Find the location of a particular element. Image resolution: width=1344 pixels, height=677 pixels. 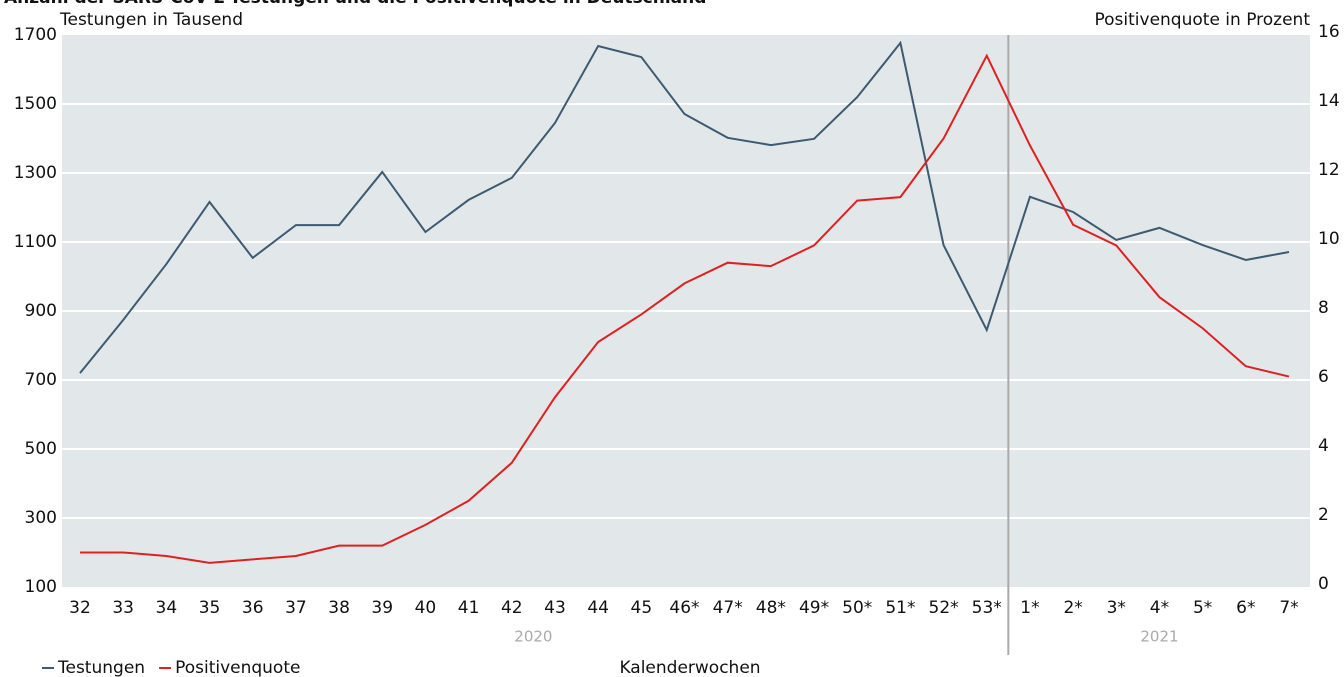

x-axis-label: Kalenderwochen is located at coordinates (689, 667).